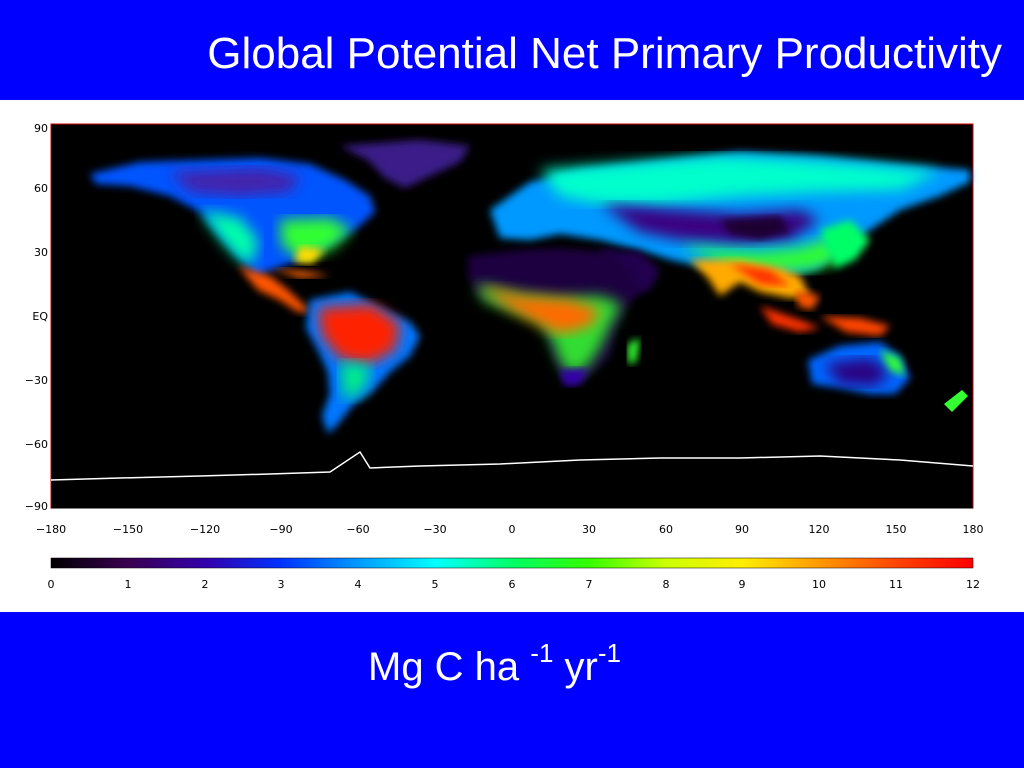 The image size is (1024, 768). What do you see at coordinates (512, 465) in the screenshot?
I see `antarctica-coastline` at bounding box center [512, 465].